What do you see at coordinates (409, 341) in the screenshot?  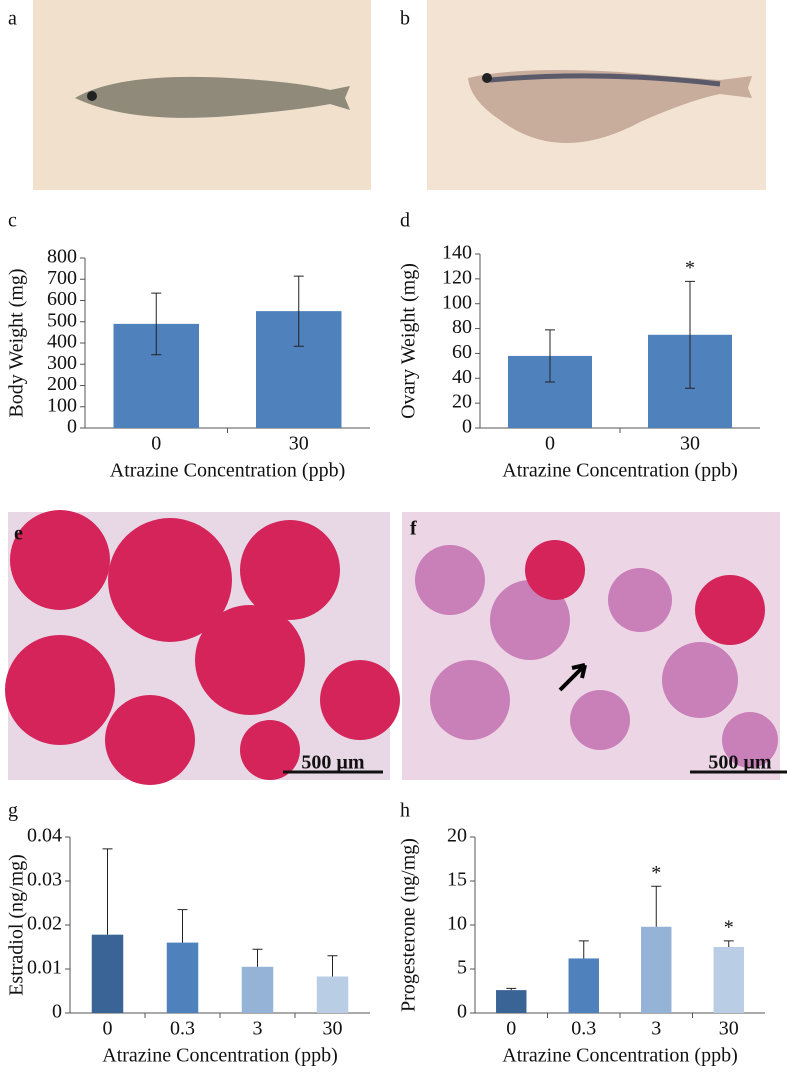 I see `y-axis-title: Ovary Weight (mg)` at bounding box center [409, 341].